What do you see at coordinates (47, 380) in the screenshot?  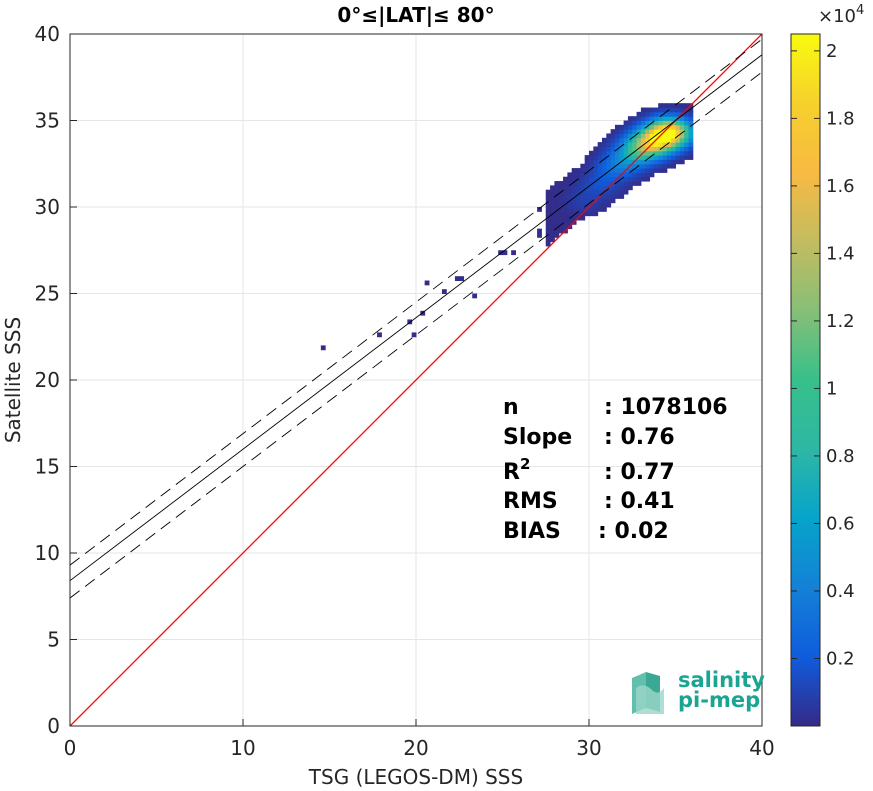 I see `y-tick-label: 20` at bounding box center [47, 380].